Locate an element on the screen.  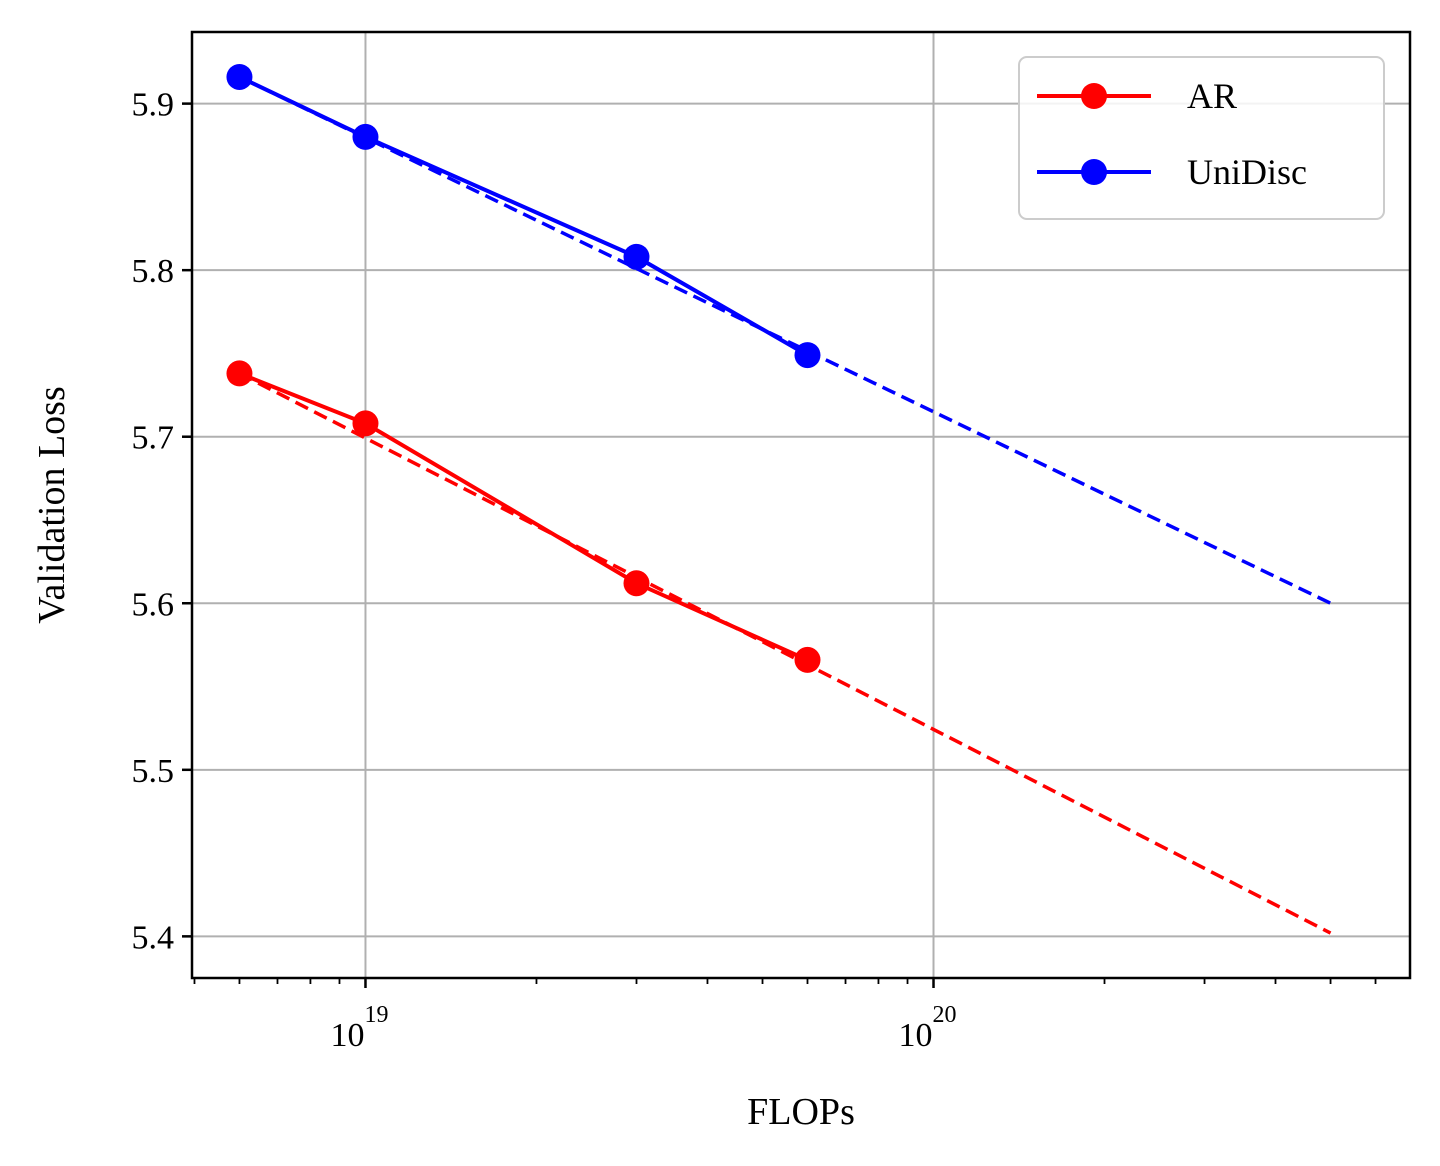
x-tick-label: 1019 is located at coordinates (359, 1028).